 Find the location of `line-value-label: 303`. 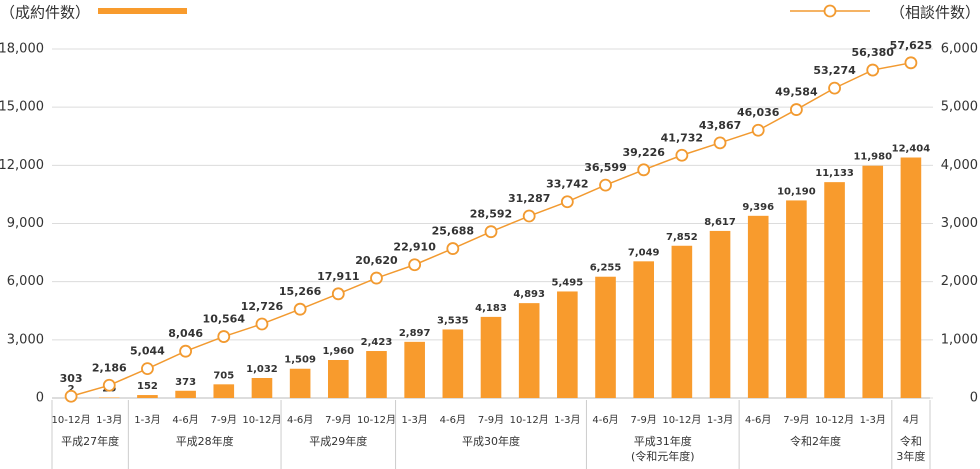

line-value-label: 303 is located at coordinates (71, 378).